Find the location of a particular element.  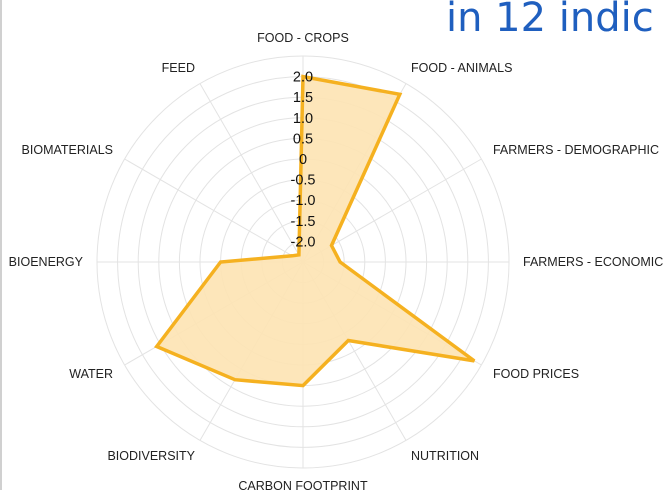

axis-label: FOOD - CROPS is located at coordinates (303, 38).